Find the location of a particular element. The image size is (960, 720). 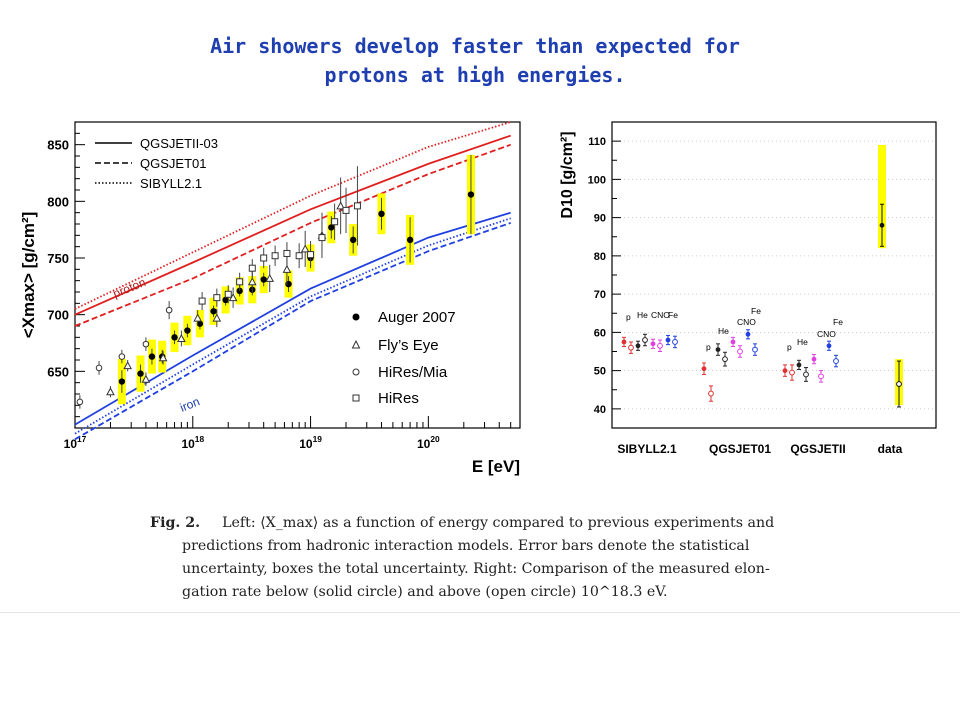

left-y-tick-label: 850 is located at coordinates (58, 145).